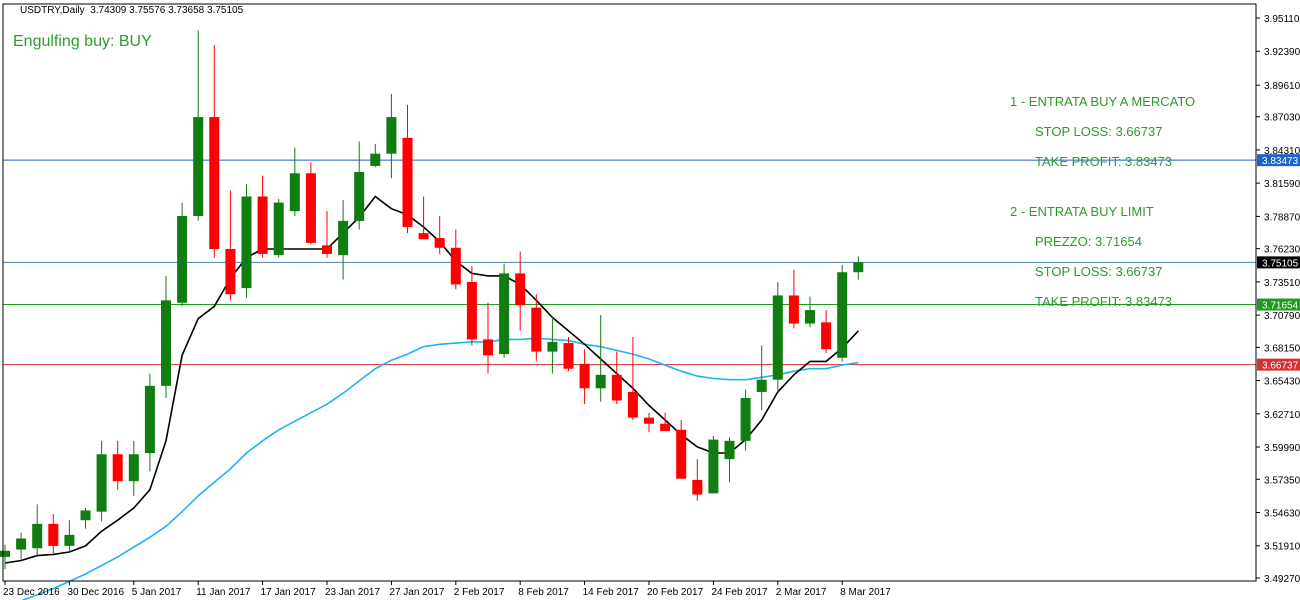  I want to click on symbol-name: USDTRY,Daily, so click(52, 10).